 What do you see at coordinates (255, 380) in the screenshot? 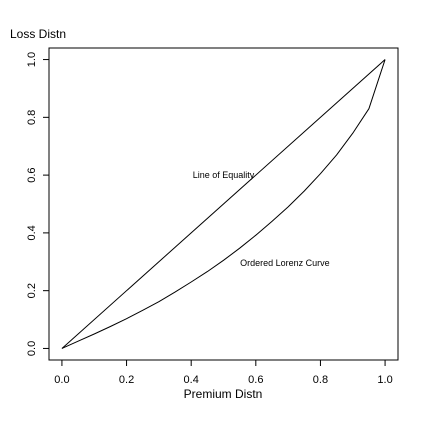
I see `x-tick-label: 0.6` at bounding box center [255, 380].